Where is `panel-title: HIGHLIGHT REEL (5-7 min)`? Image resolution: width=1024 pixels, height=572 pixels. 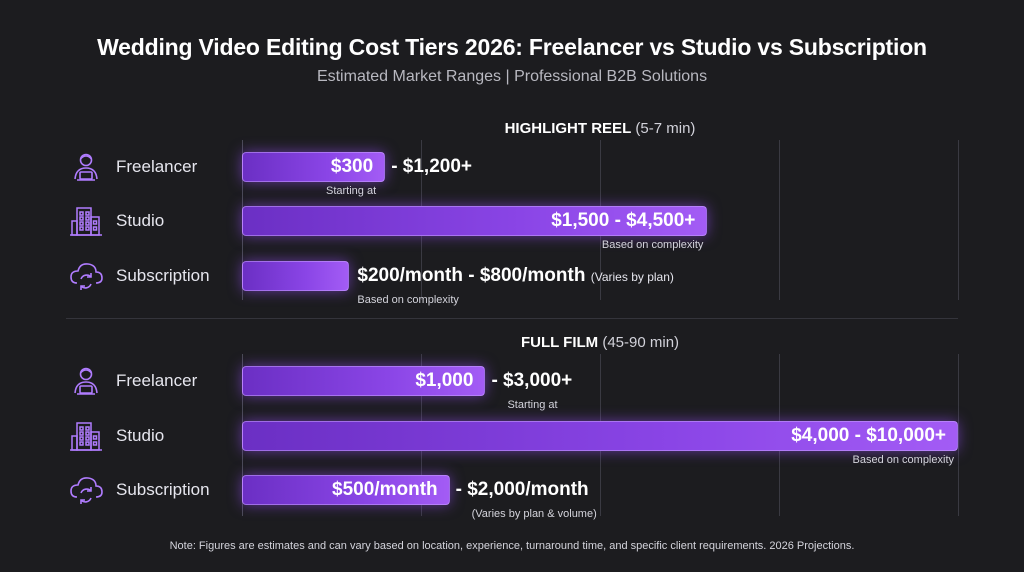 panel-title: HIGHLIGHT REEL (5-7 min) is located at coordinates (600, 128).